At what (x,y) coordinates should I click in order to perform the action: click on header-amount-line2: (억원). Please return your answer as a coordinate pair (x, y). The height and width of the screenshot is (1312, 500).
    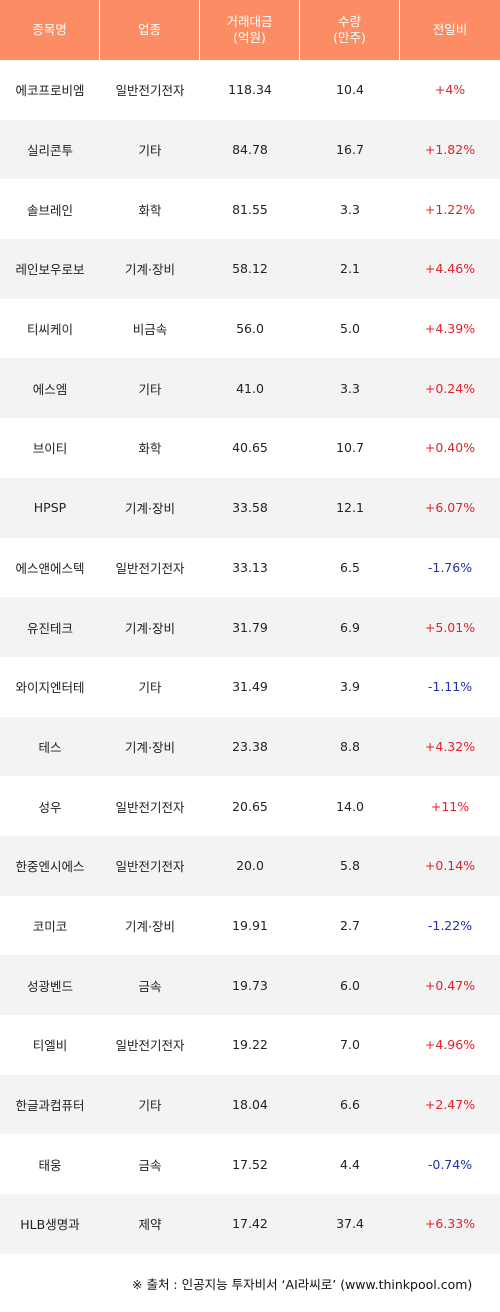
    Looking at the image, I should click on (249, 37).